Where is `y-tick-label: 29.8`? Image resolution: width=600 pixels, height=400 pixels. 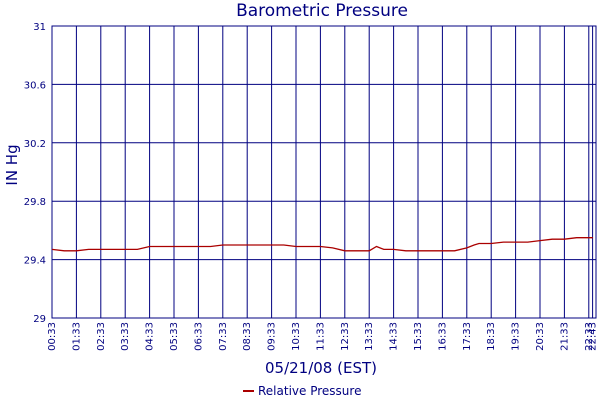
y-tick-label: 29.8 is located at coordinates (35, 202).